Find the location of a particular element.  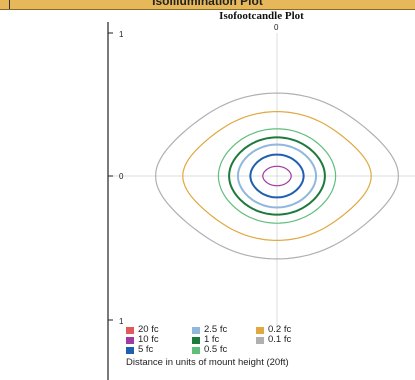

legend-item-0-1fc: 0.1 fc is located at coordinates (291, 340).